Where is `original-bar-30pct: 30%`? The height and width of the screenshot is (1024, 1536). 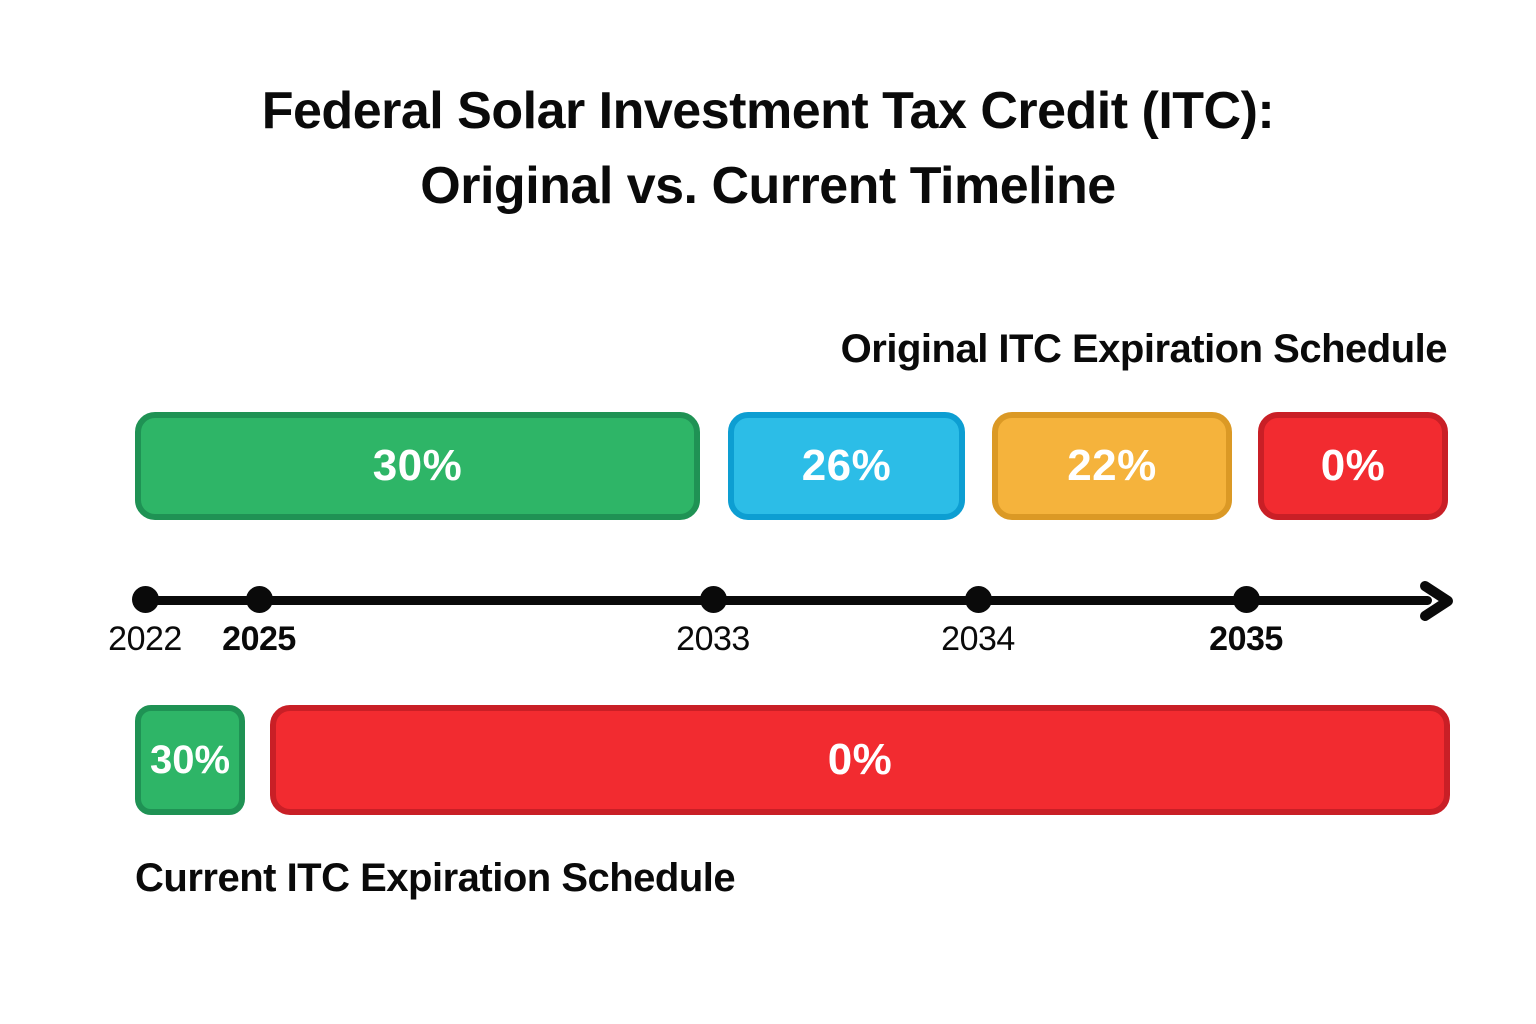 original-bar-30pct: 30% is located at coordinates (417, 466).